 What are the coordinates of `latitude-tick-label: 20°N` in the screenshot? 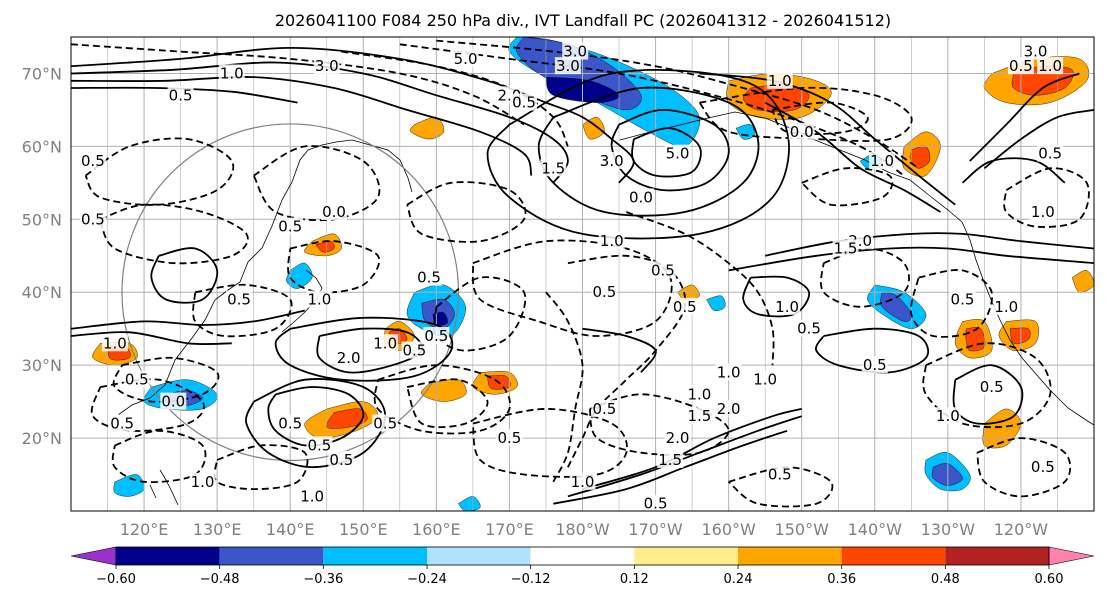 It's located at (42, 438).